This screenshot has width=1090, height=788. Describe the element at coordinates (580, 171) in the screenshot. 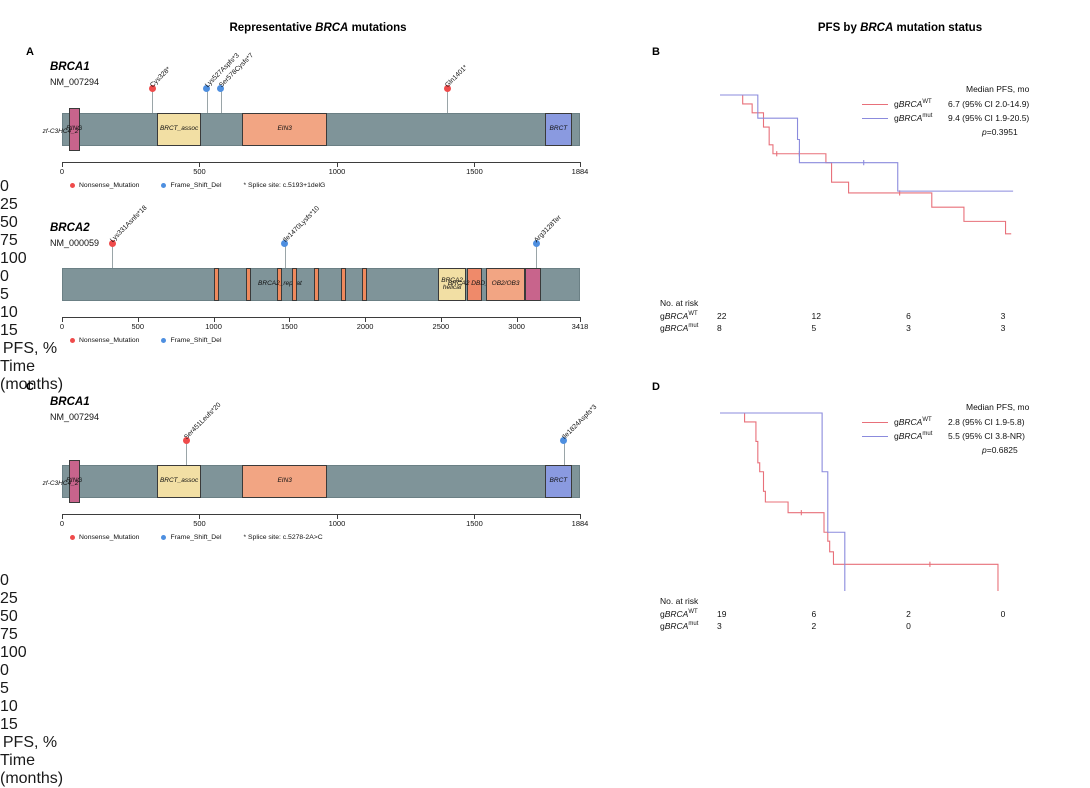

I see `axis-tick-label: 1884` at that location.